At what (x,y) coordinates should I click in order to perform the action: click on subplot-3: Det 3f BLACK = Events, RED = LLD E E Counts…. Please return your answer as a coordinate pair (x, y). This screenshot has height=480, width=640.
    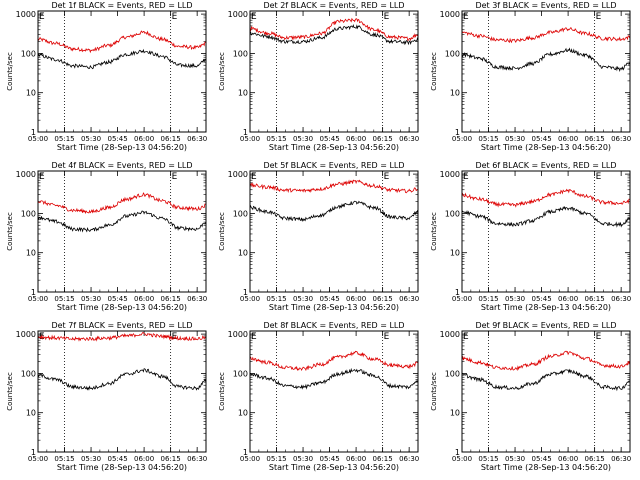
    Looking at the image, I should click on (530, 76).